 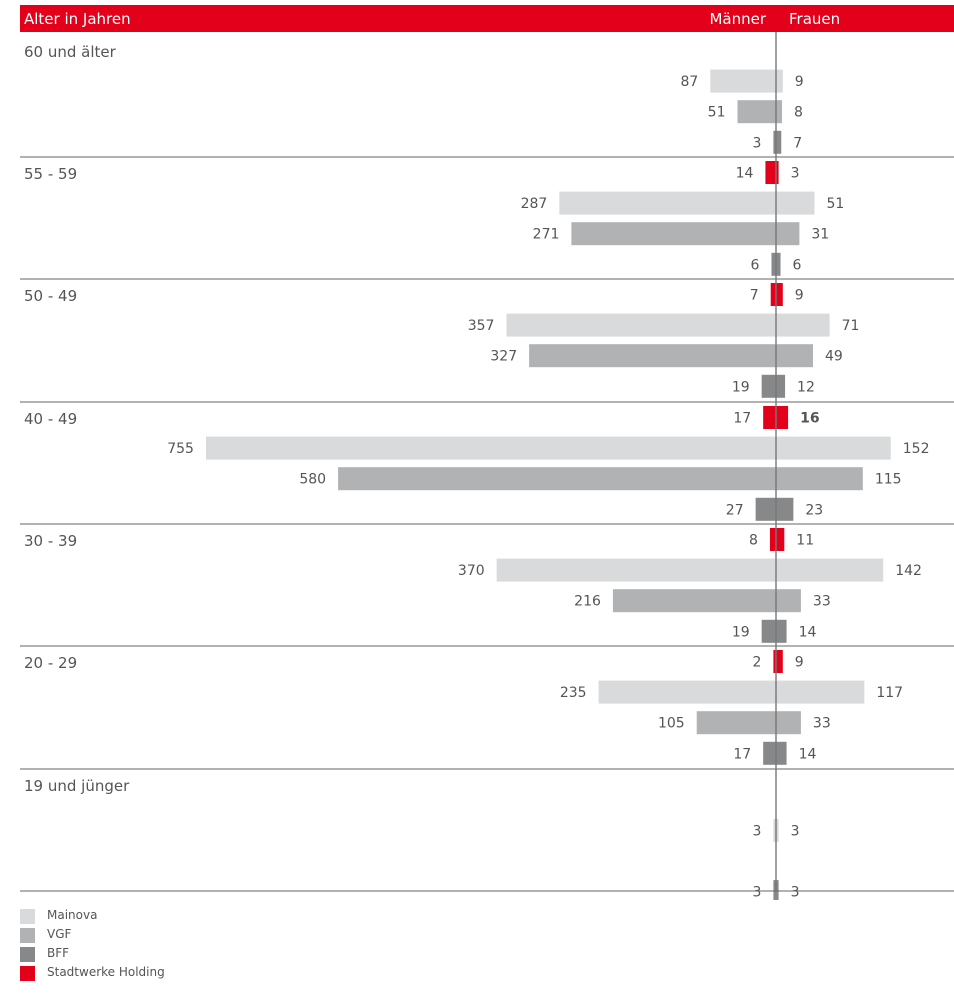 I want to click on bar-women-g2-bff, so click(x=778, y=264).